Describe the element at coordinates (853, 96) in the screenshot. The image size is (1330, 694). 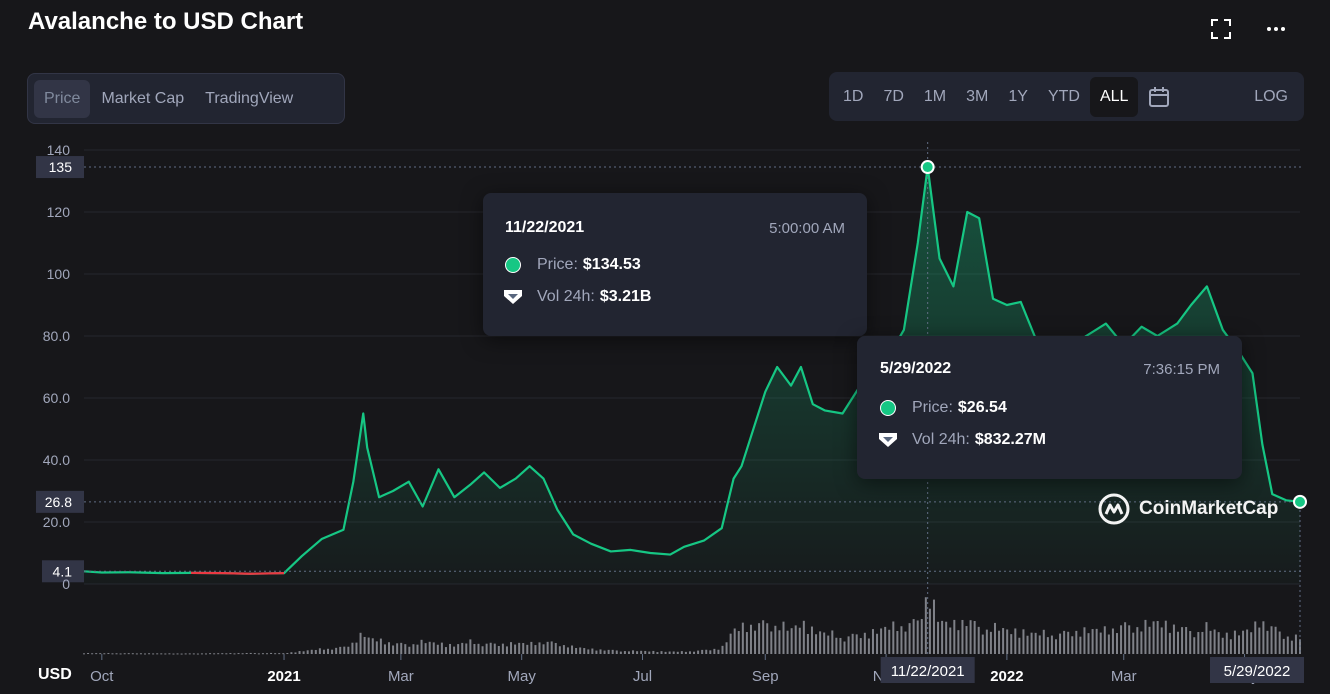
I see `range-1d: 1D` at that location.